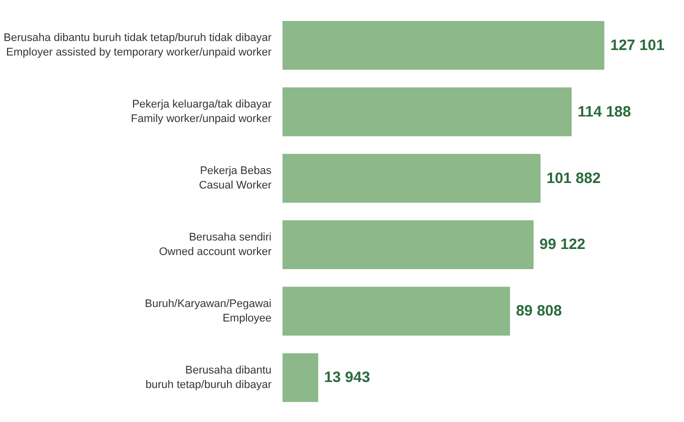 The image size is (684, 422). I want to click on y-tick-label: Buruh/Karyawan/Pegawai Employee, so click(208, 311).